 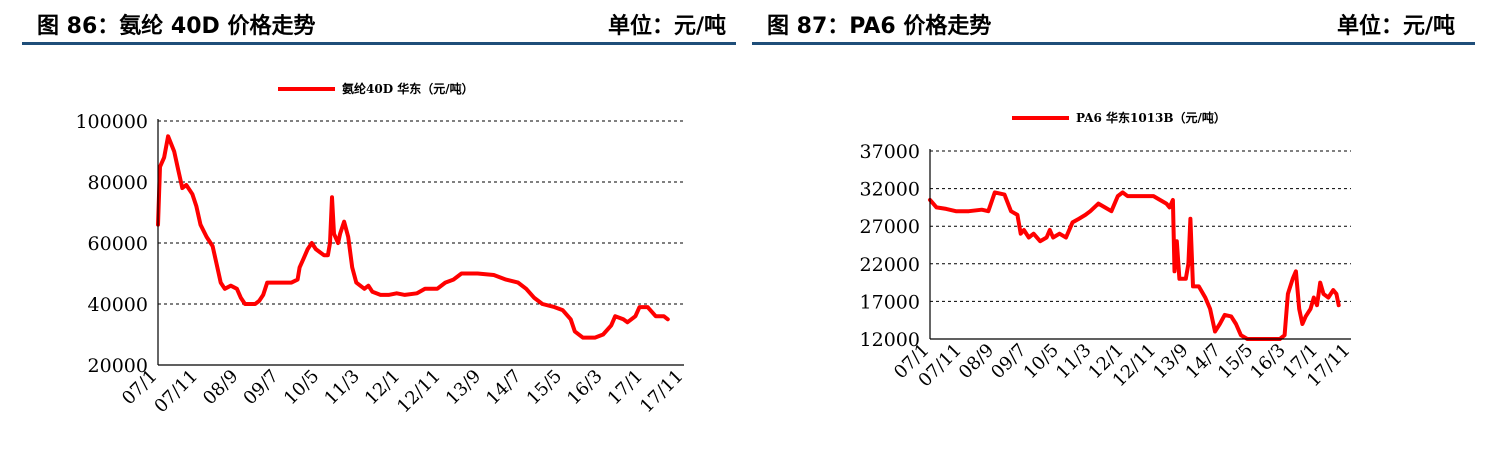 I want to click on panel1-title: 图 86：氨纶 40D 价格走势, so click(x=176, y=26).